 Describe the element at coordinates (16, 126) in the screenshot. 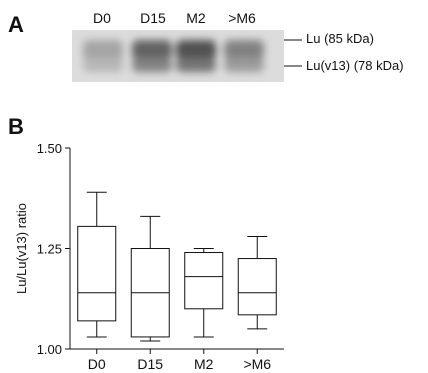

I see `panel-b-letter: B` at that location.